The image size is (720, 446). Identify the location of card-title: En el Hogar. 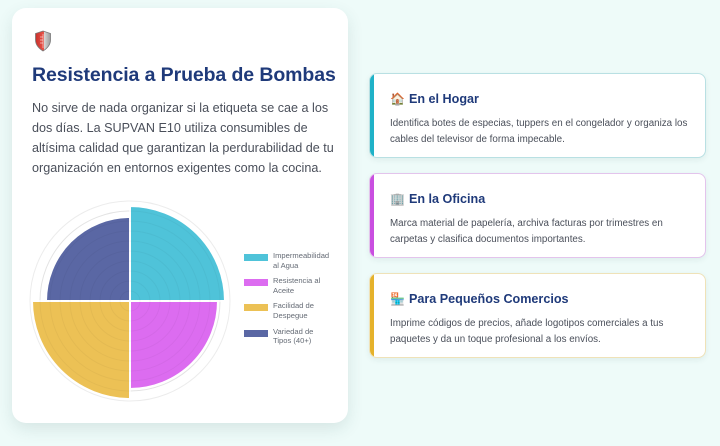
(443, 99).